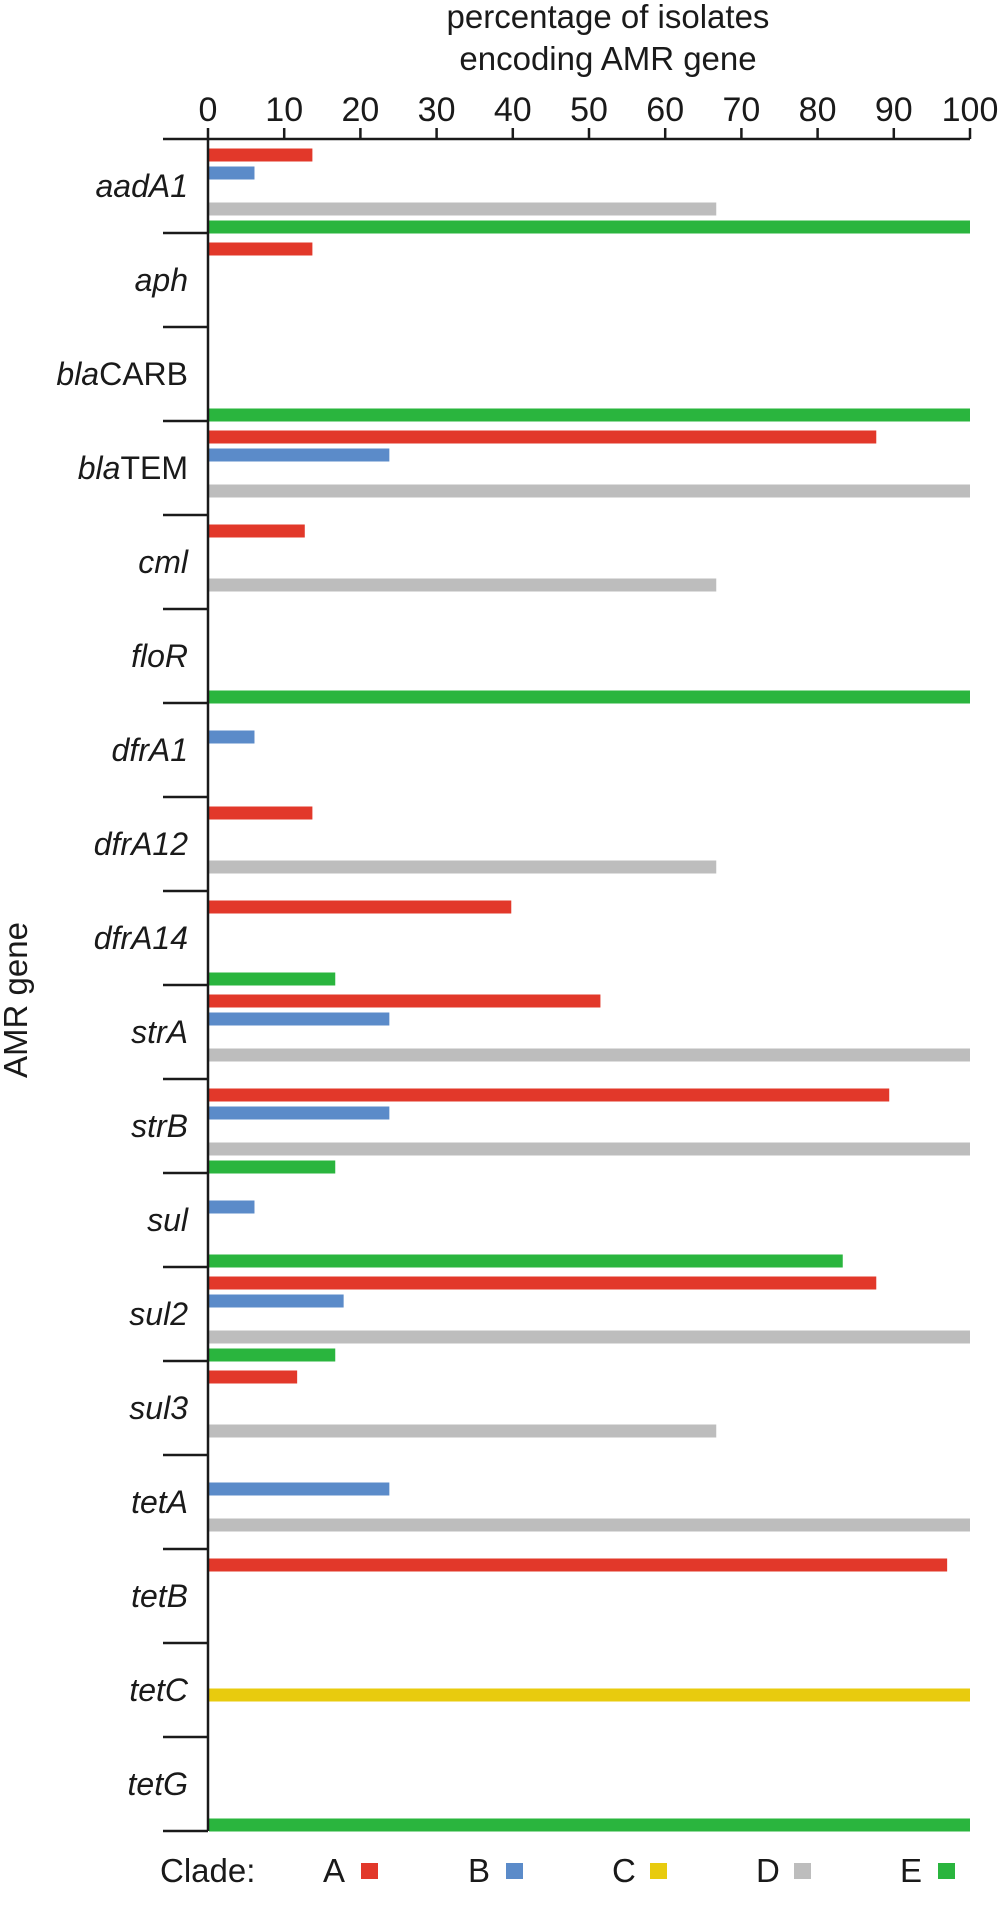 This screenshot has height=1911, width=1000. What do you see at coordinates (589, 697) in the screenshot?
I see `bar-floR-clade-E` at bounding box center [589, 697].